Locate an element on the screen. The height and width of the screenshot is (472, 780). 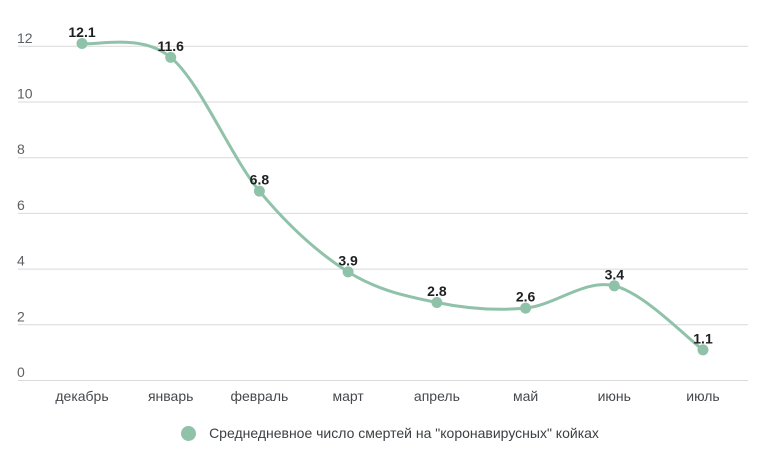
data-point-label: 1.1 is located at coordinates (703, 338).